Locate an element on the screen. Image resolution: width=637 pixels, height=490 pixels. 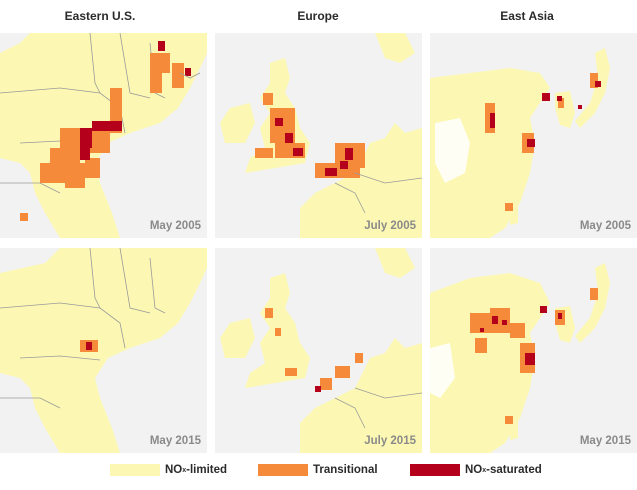
column-title-europe: Europe is located at coordinates (318, 16).